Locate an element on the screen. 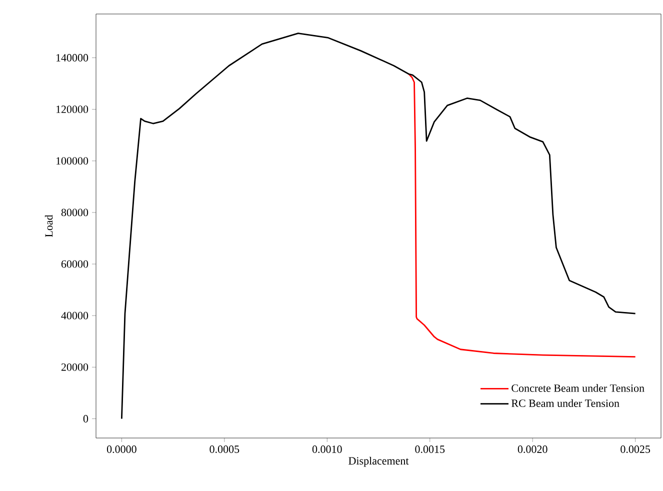  x-tick-label: 0.0025 is located at coordinates (635, 449).